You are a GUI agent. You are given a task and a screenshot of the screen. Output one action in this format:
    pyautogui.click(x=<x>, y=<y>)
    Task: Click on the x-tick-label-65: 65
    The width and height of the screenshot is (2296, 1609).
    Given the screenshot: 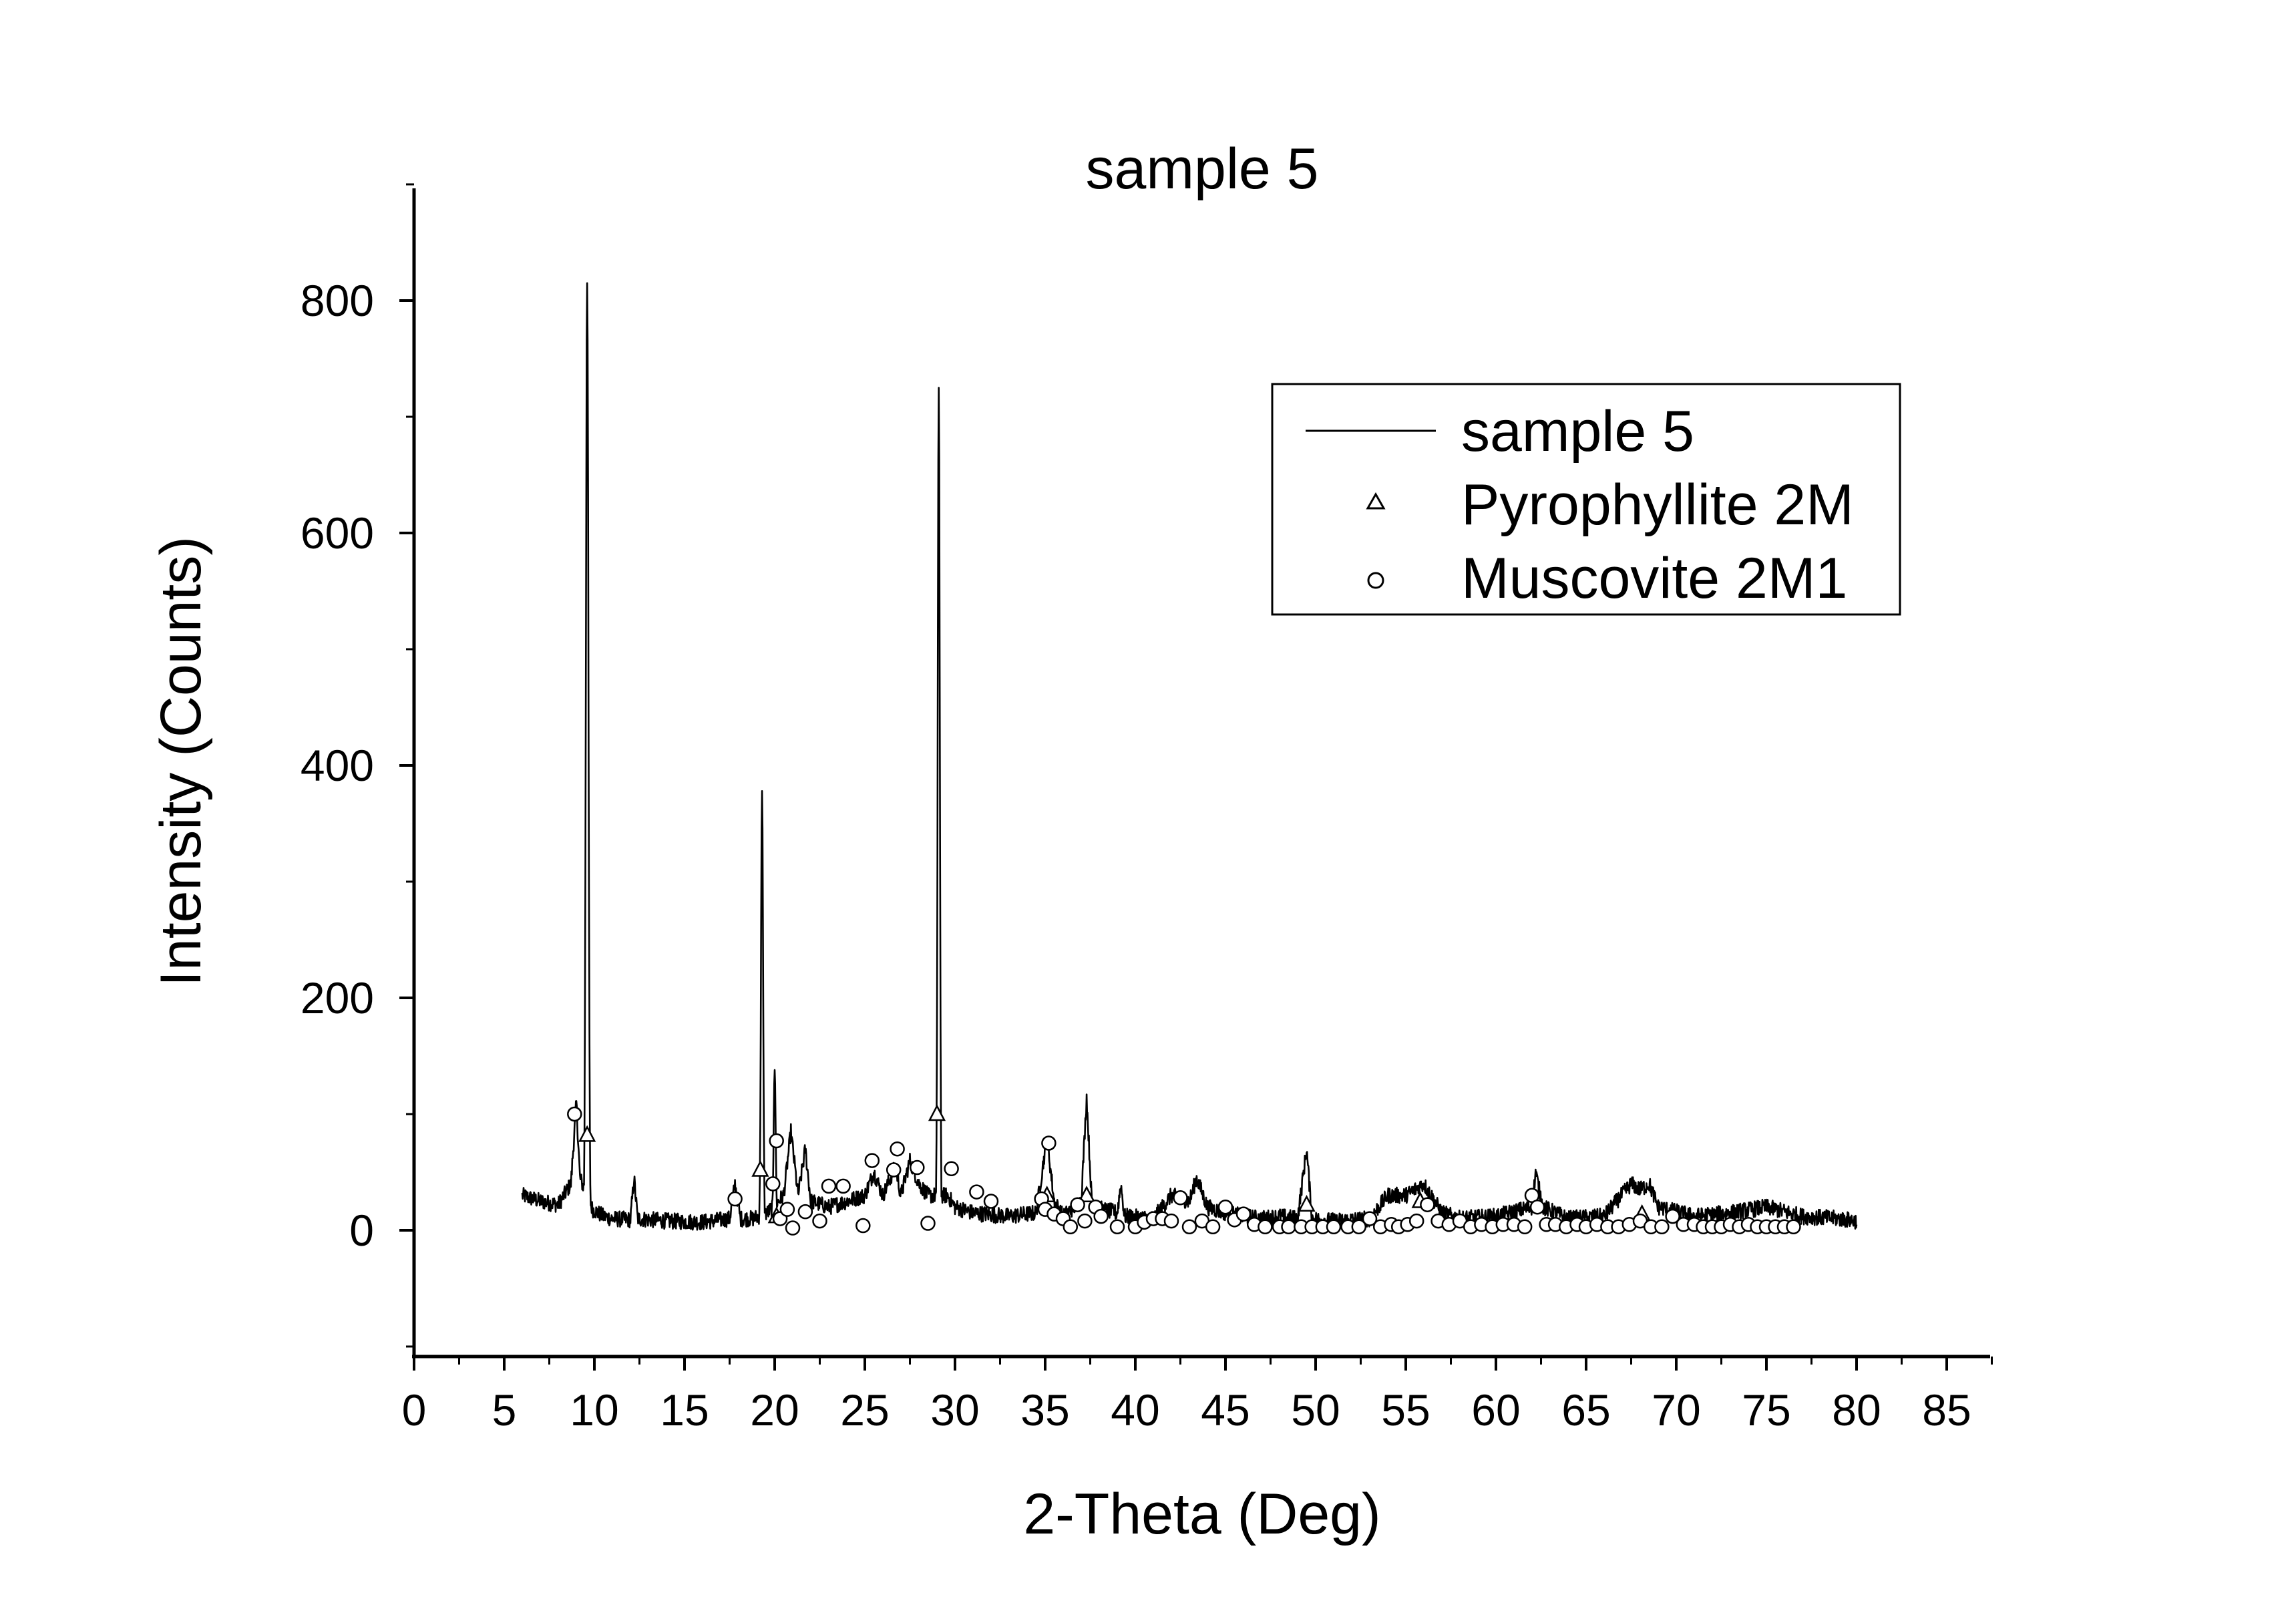 What is the action you would take?
    pyautogui.click(x=1585, y=1410)
    